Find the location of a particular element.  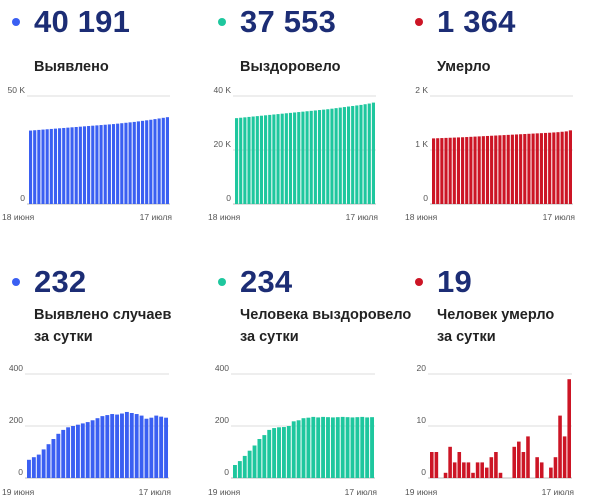

panel-deaths-total: 1 364 Умерло 0 1 K 2 K 18 июня 17 июля is located at coordinates (503, 111).